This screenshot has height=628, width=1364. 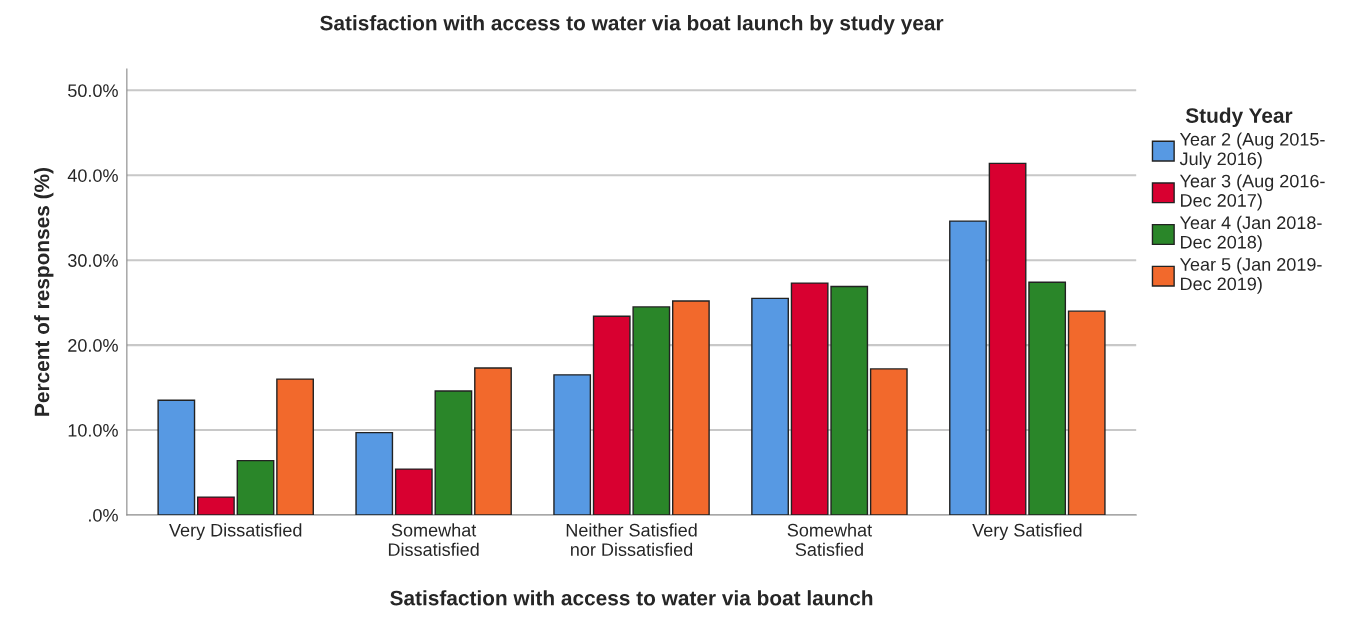 I want to click on x-tick-label: Very Dissatisfied, so click(x=235, y=532).